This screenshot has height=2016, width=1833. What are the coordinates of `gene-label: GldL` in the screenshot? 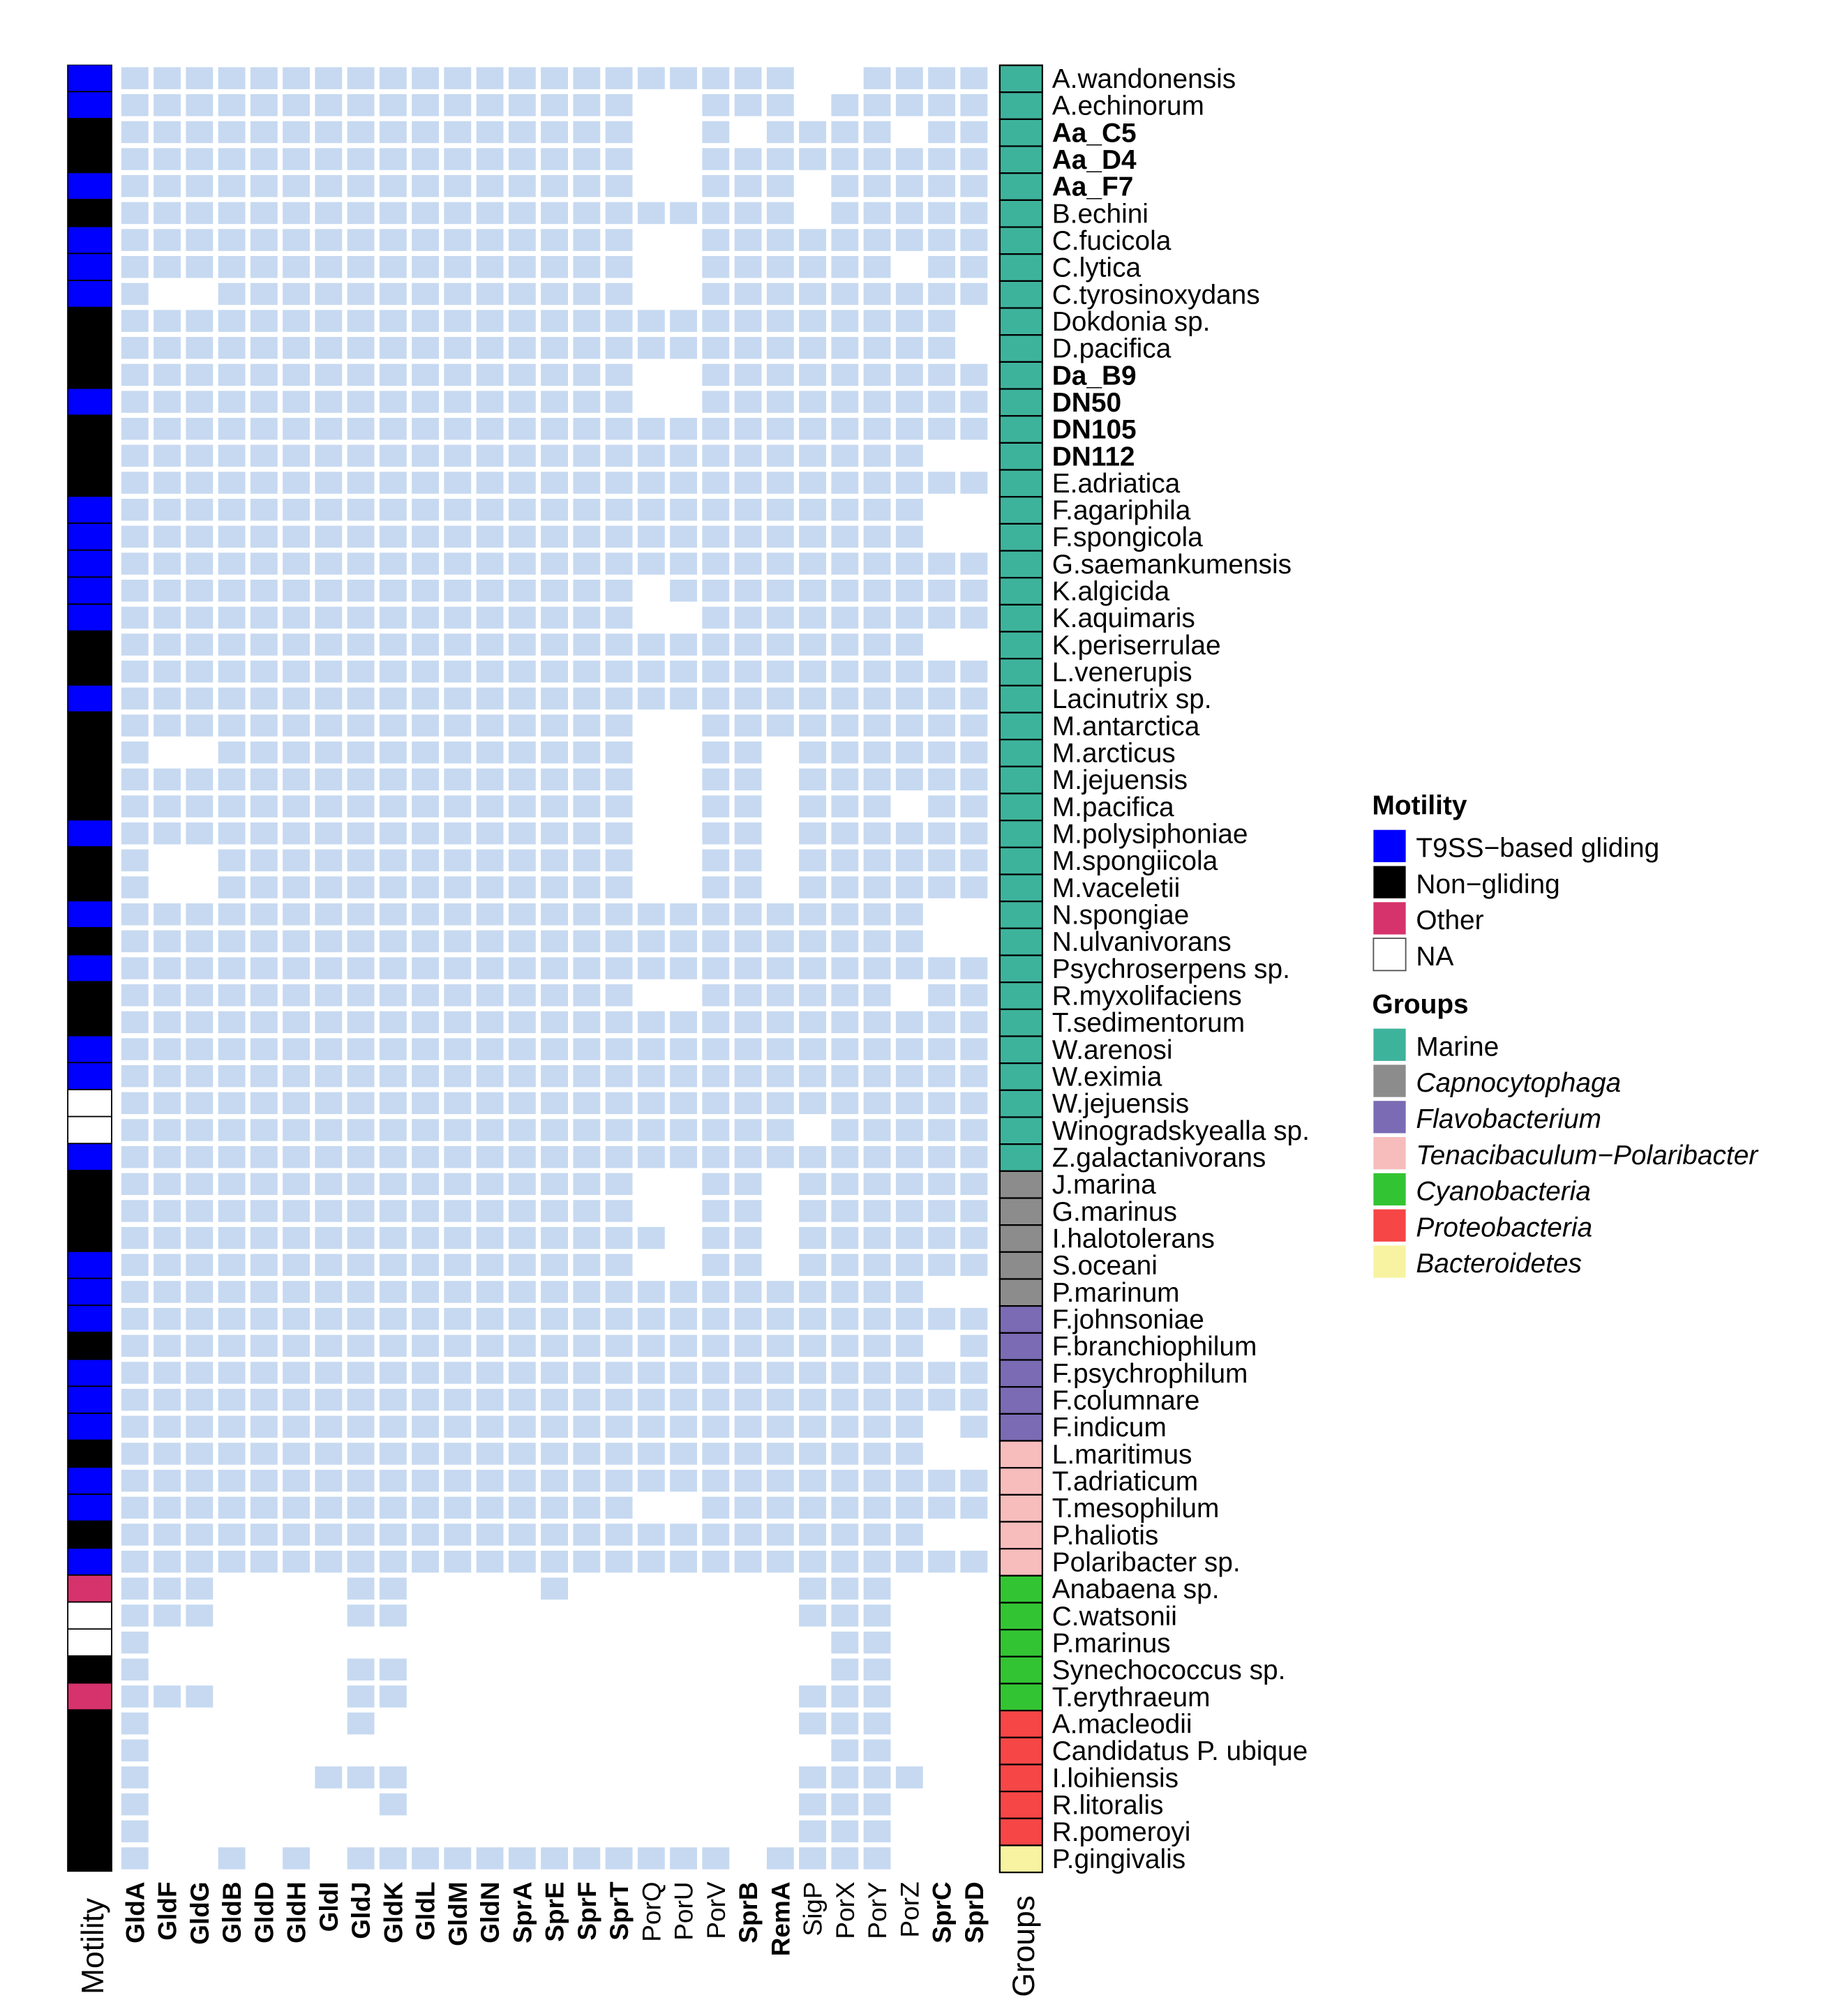 It's located at (426, 1910).